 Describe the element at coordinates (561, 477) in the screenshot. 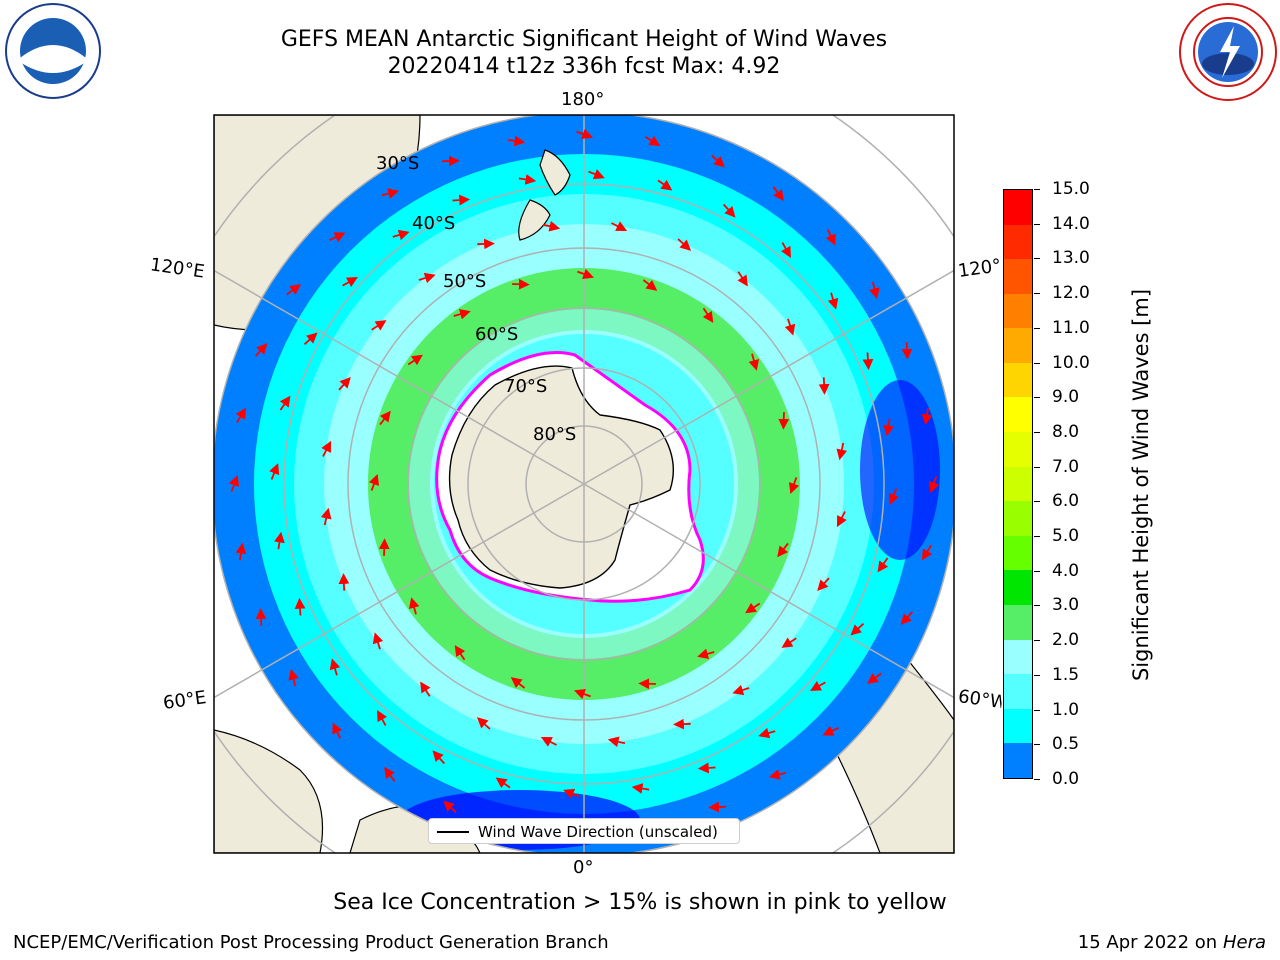

I see `land-antarctica` at that location.